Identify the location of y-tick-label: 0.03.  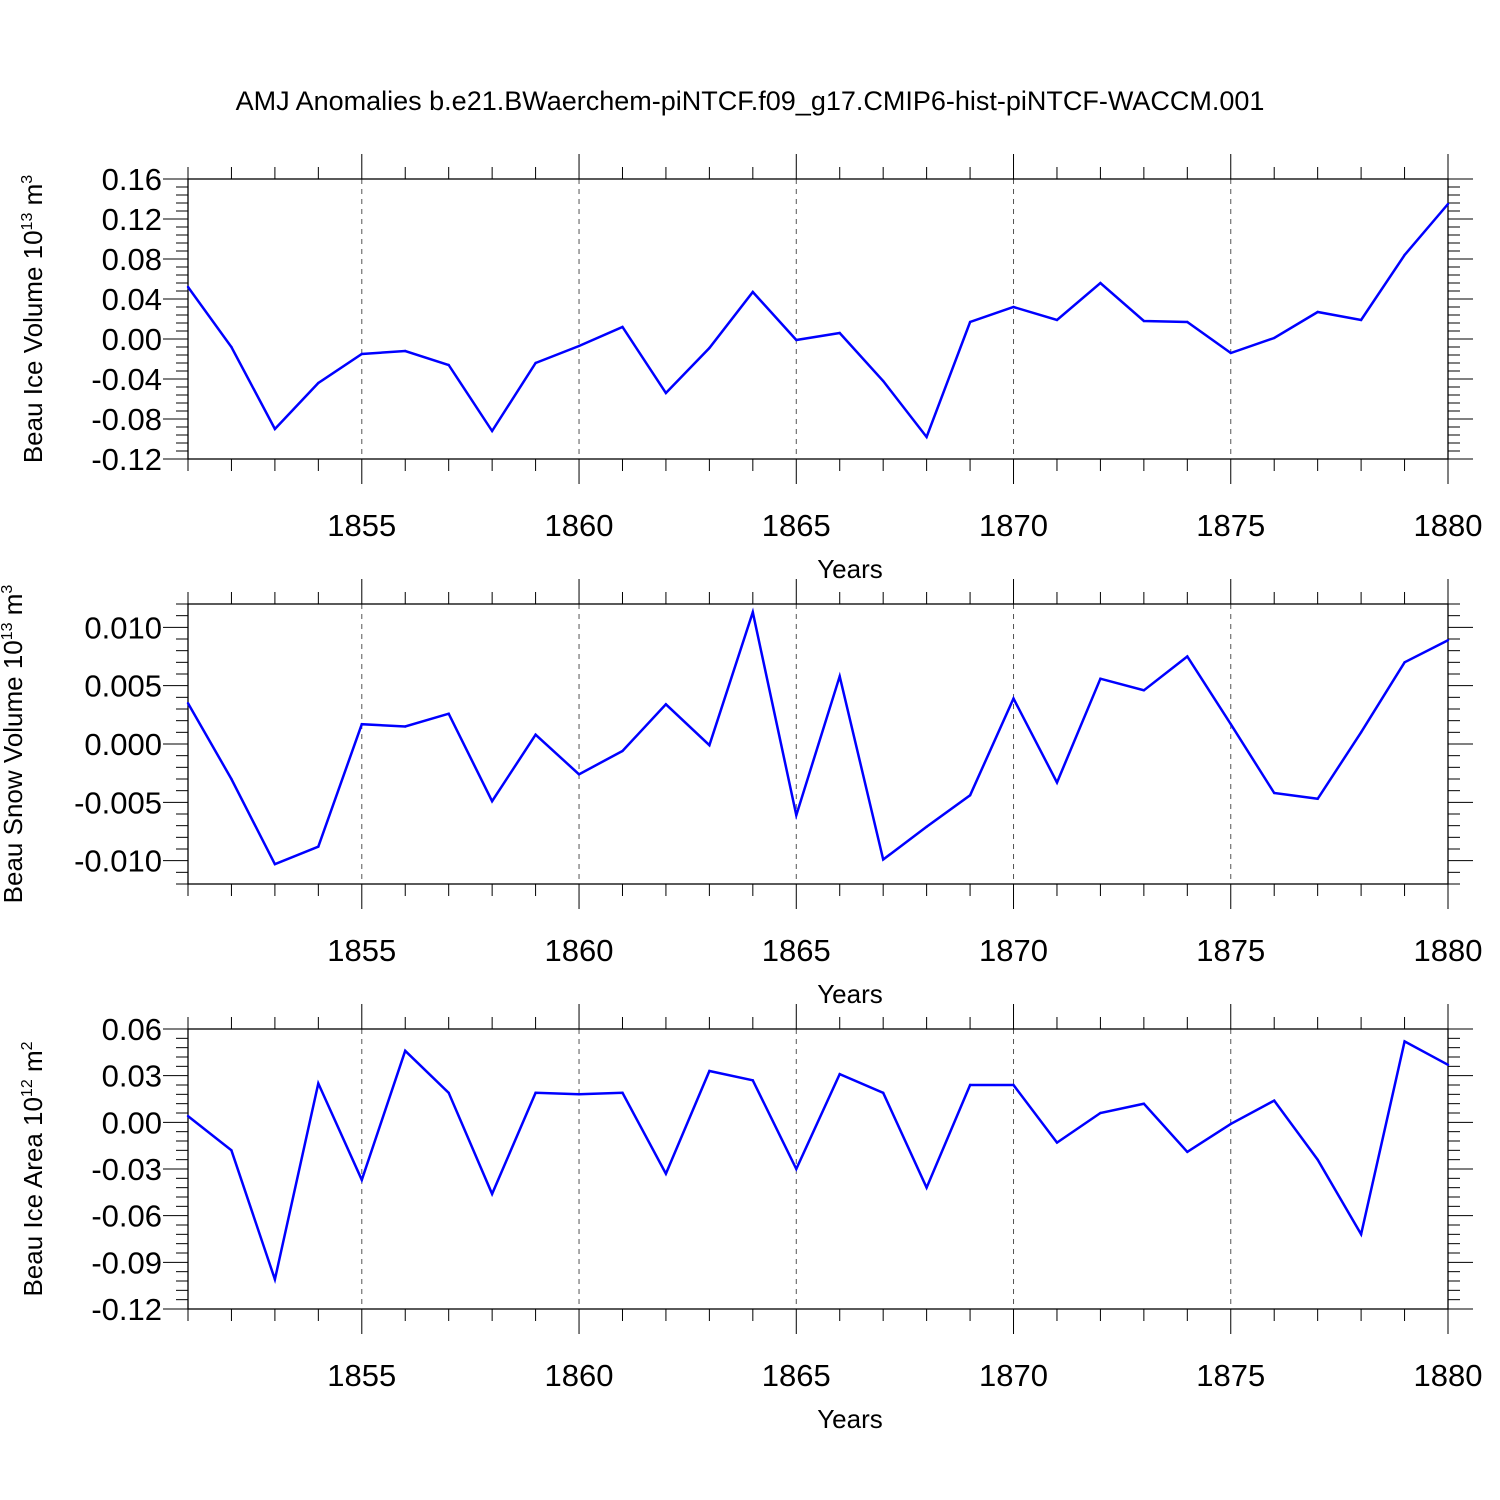
(132, 1076).